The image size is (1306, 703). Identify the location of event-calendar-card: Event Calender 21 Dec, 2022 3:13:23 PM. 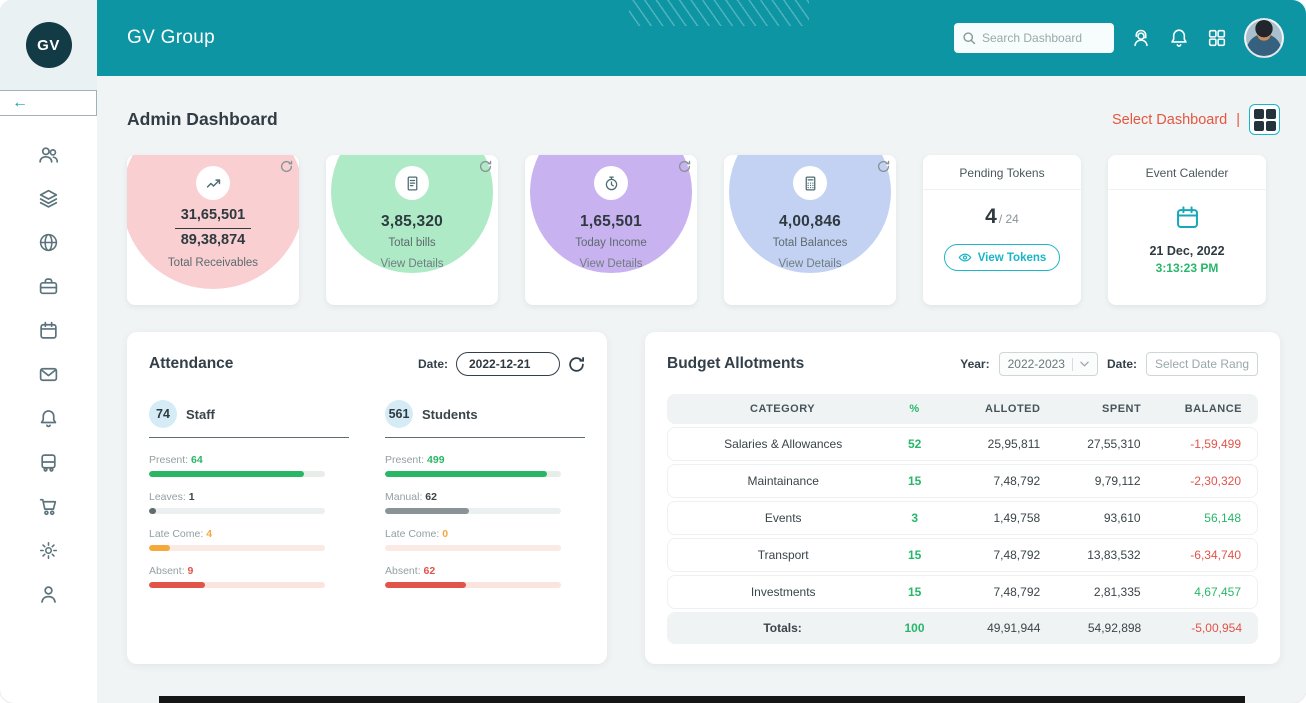
(1187, 230).